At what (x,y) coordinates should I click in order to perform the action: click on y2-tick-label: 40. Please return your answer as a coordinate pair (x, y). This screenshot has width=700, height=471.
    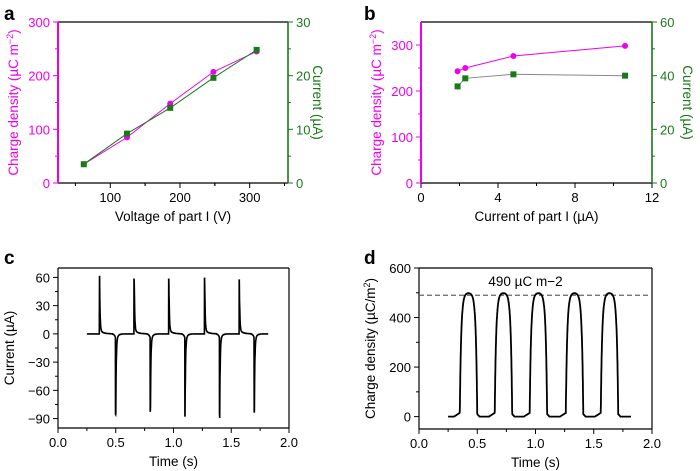
    Looking at the image, I should click on (667, 76).